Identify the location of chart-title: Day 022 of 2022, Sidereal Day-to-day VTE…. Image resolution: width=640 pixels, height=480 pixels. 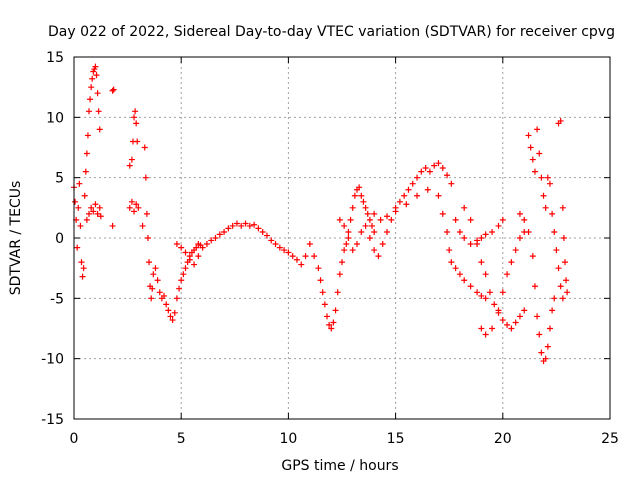
(331, 32).